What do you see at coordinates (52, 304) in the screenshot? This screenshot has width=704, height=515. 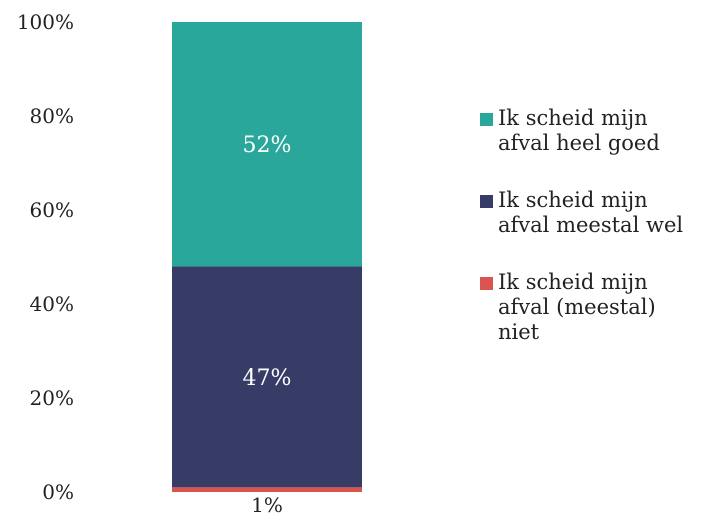 I see `y-tick-label: 40%` at bounding box center [52, 304].